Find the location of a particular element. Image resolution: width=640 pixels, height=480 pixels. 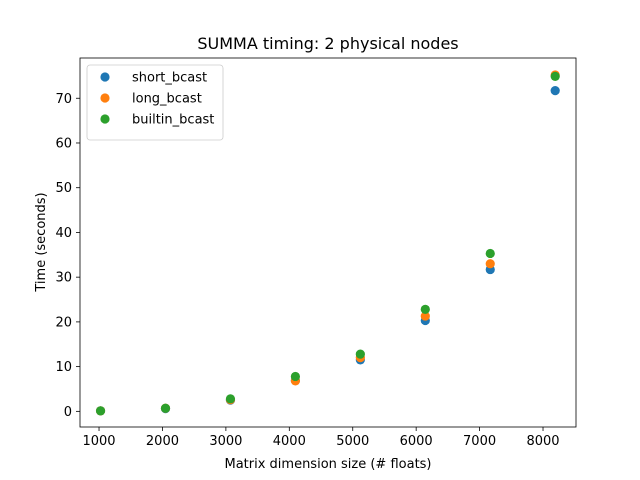

y-tick-label: 40 is located at coordinates (63, 233).